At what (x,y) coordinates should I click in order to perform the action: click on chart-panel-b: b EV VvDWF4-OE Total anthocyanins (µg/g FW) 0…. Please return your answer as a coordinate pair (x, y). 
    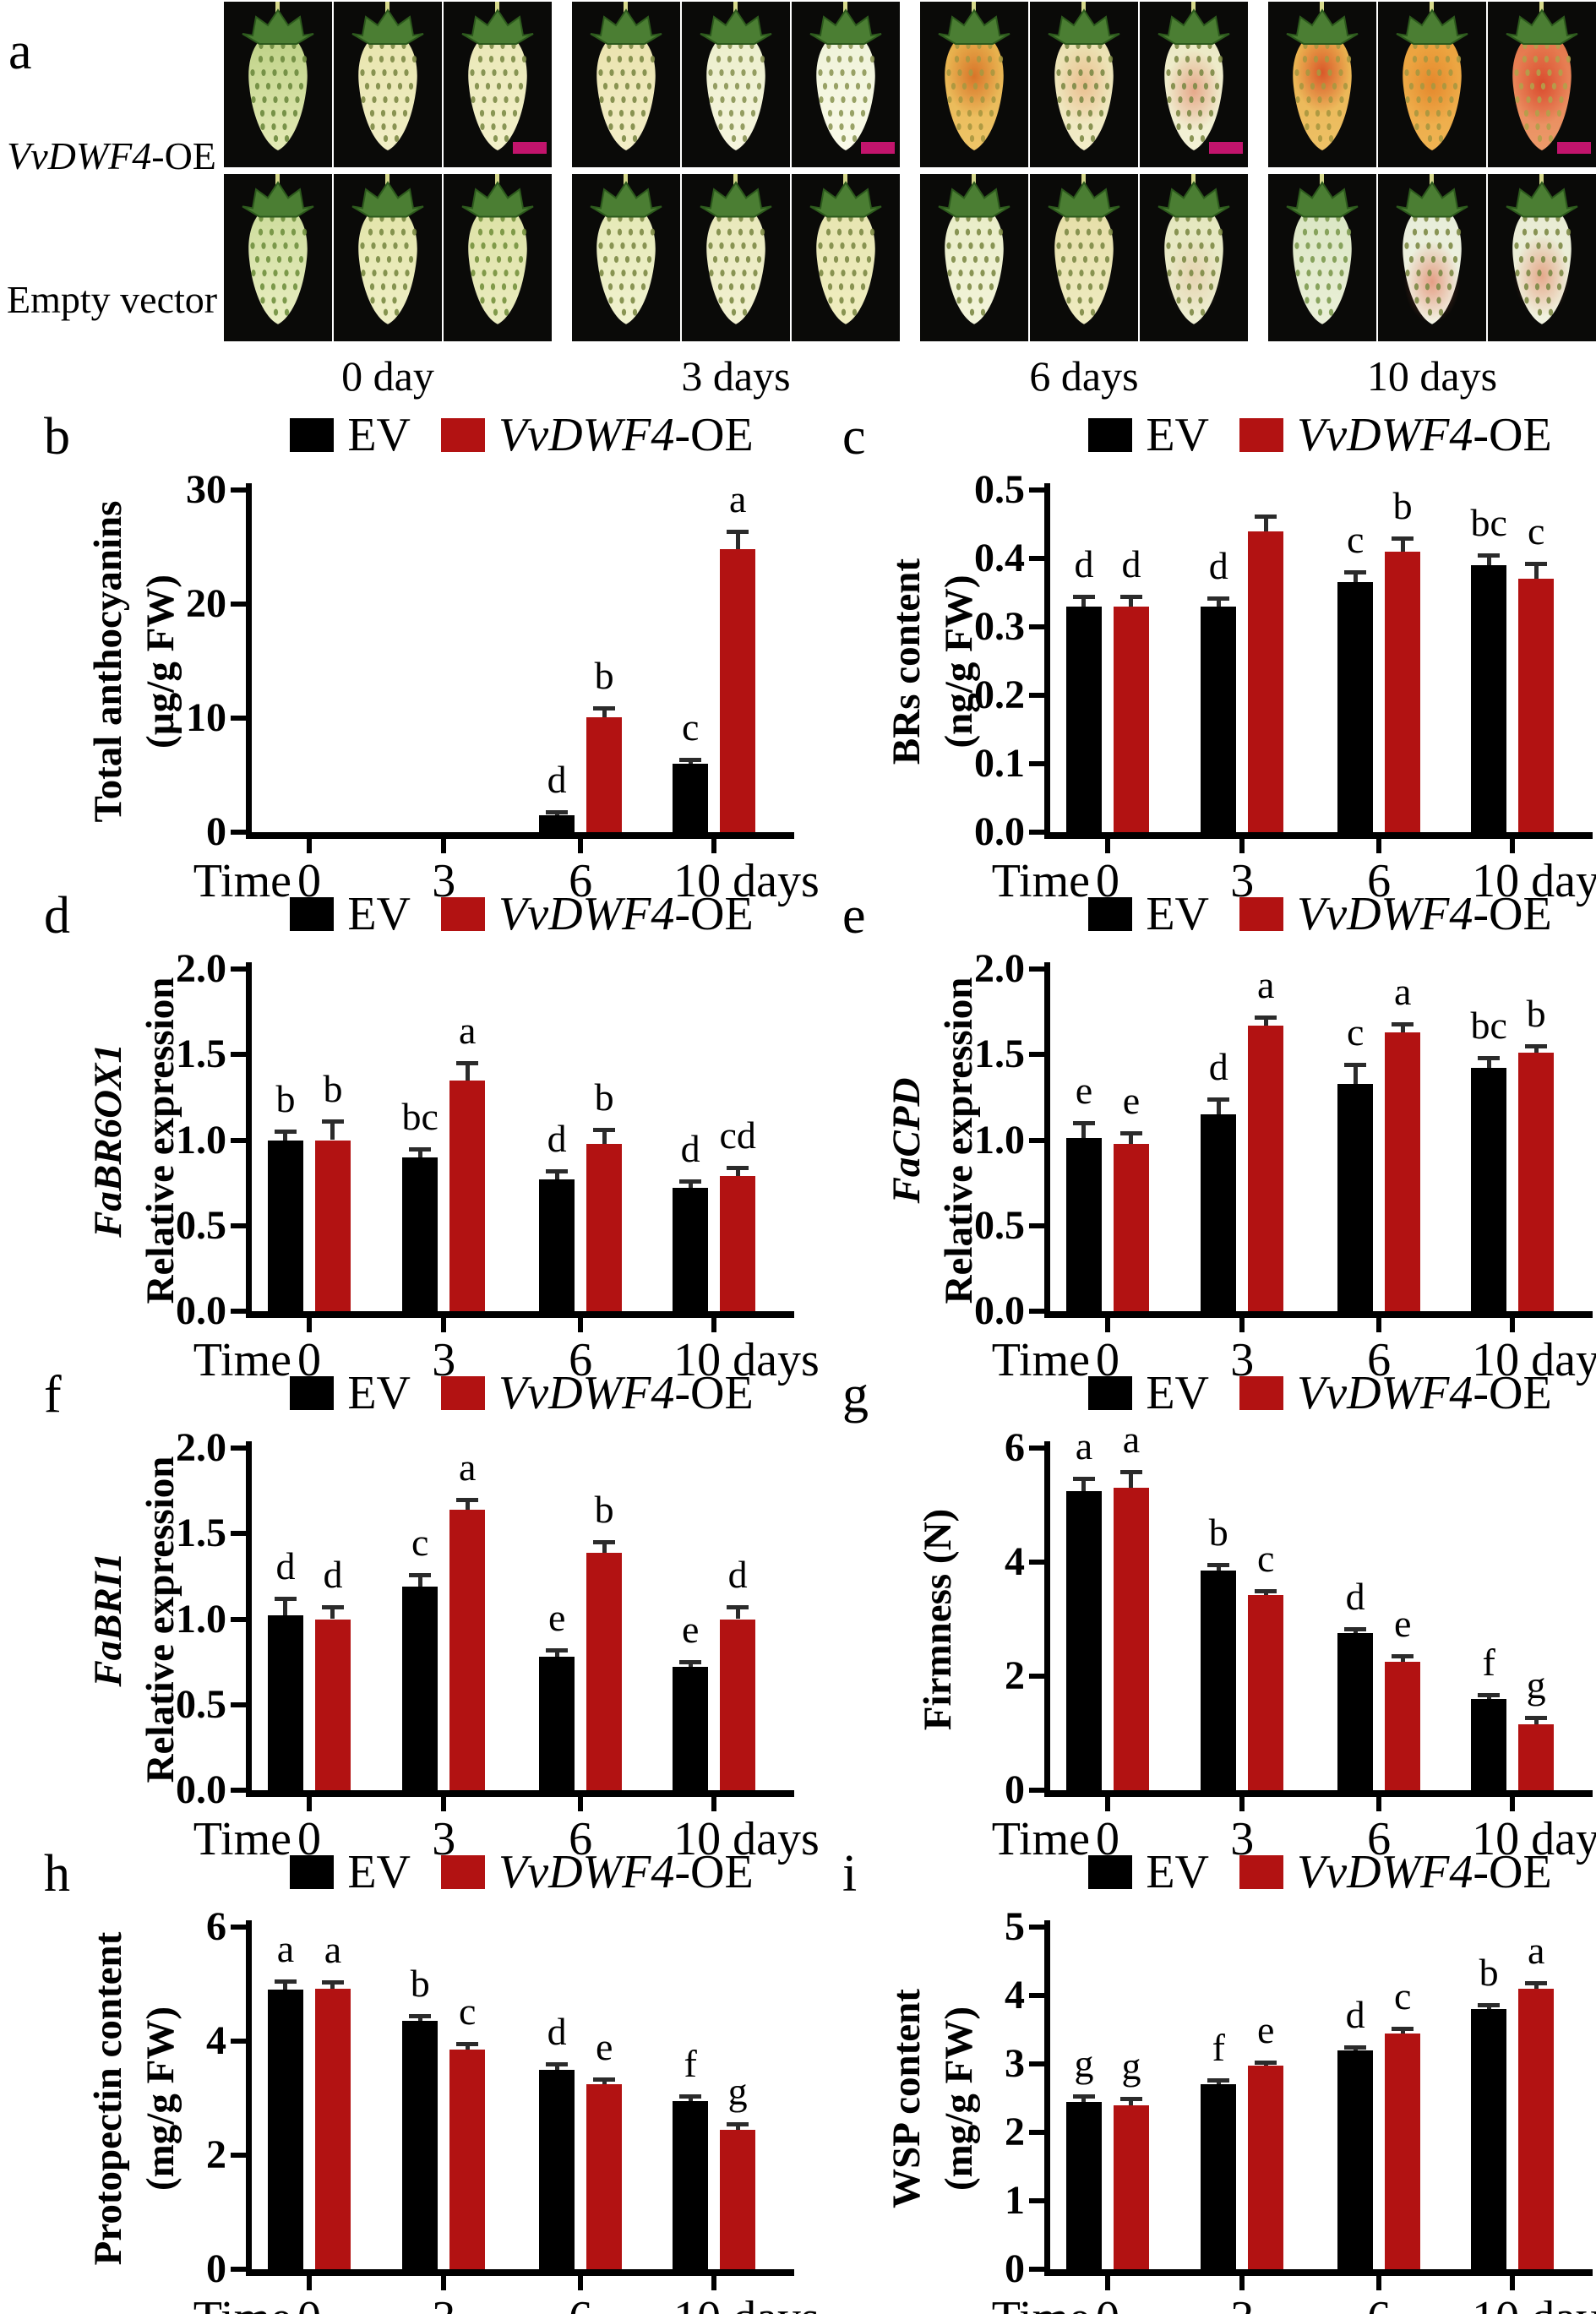
    Looking at the image, I should click on (410, 652).